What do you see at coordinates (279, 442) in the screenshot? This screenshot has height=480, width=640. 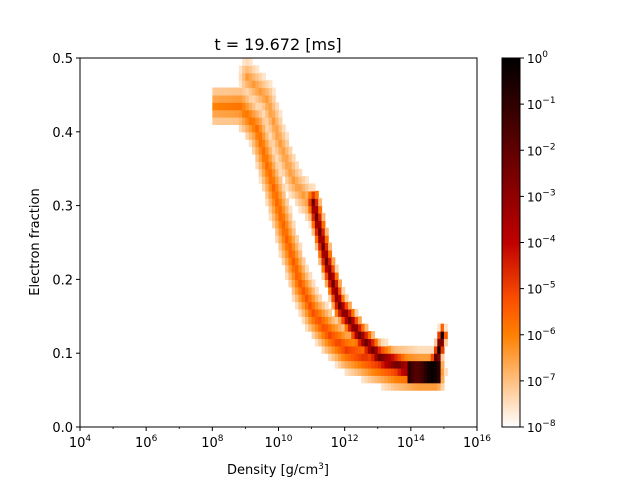 I see `x-tick-label: 1010` at bounding box center [279, 442].